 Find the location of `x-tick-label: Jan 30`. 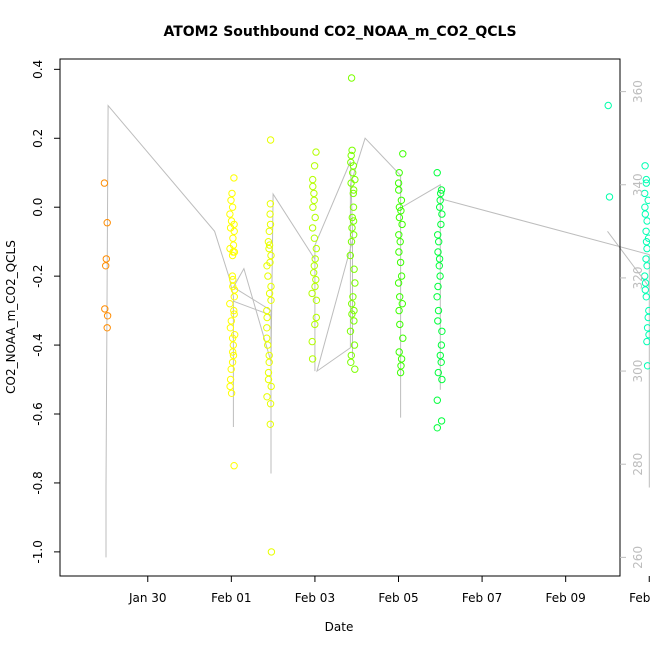

x-tick-label: Jan 30 is located at coordinates (147, 598).